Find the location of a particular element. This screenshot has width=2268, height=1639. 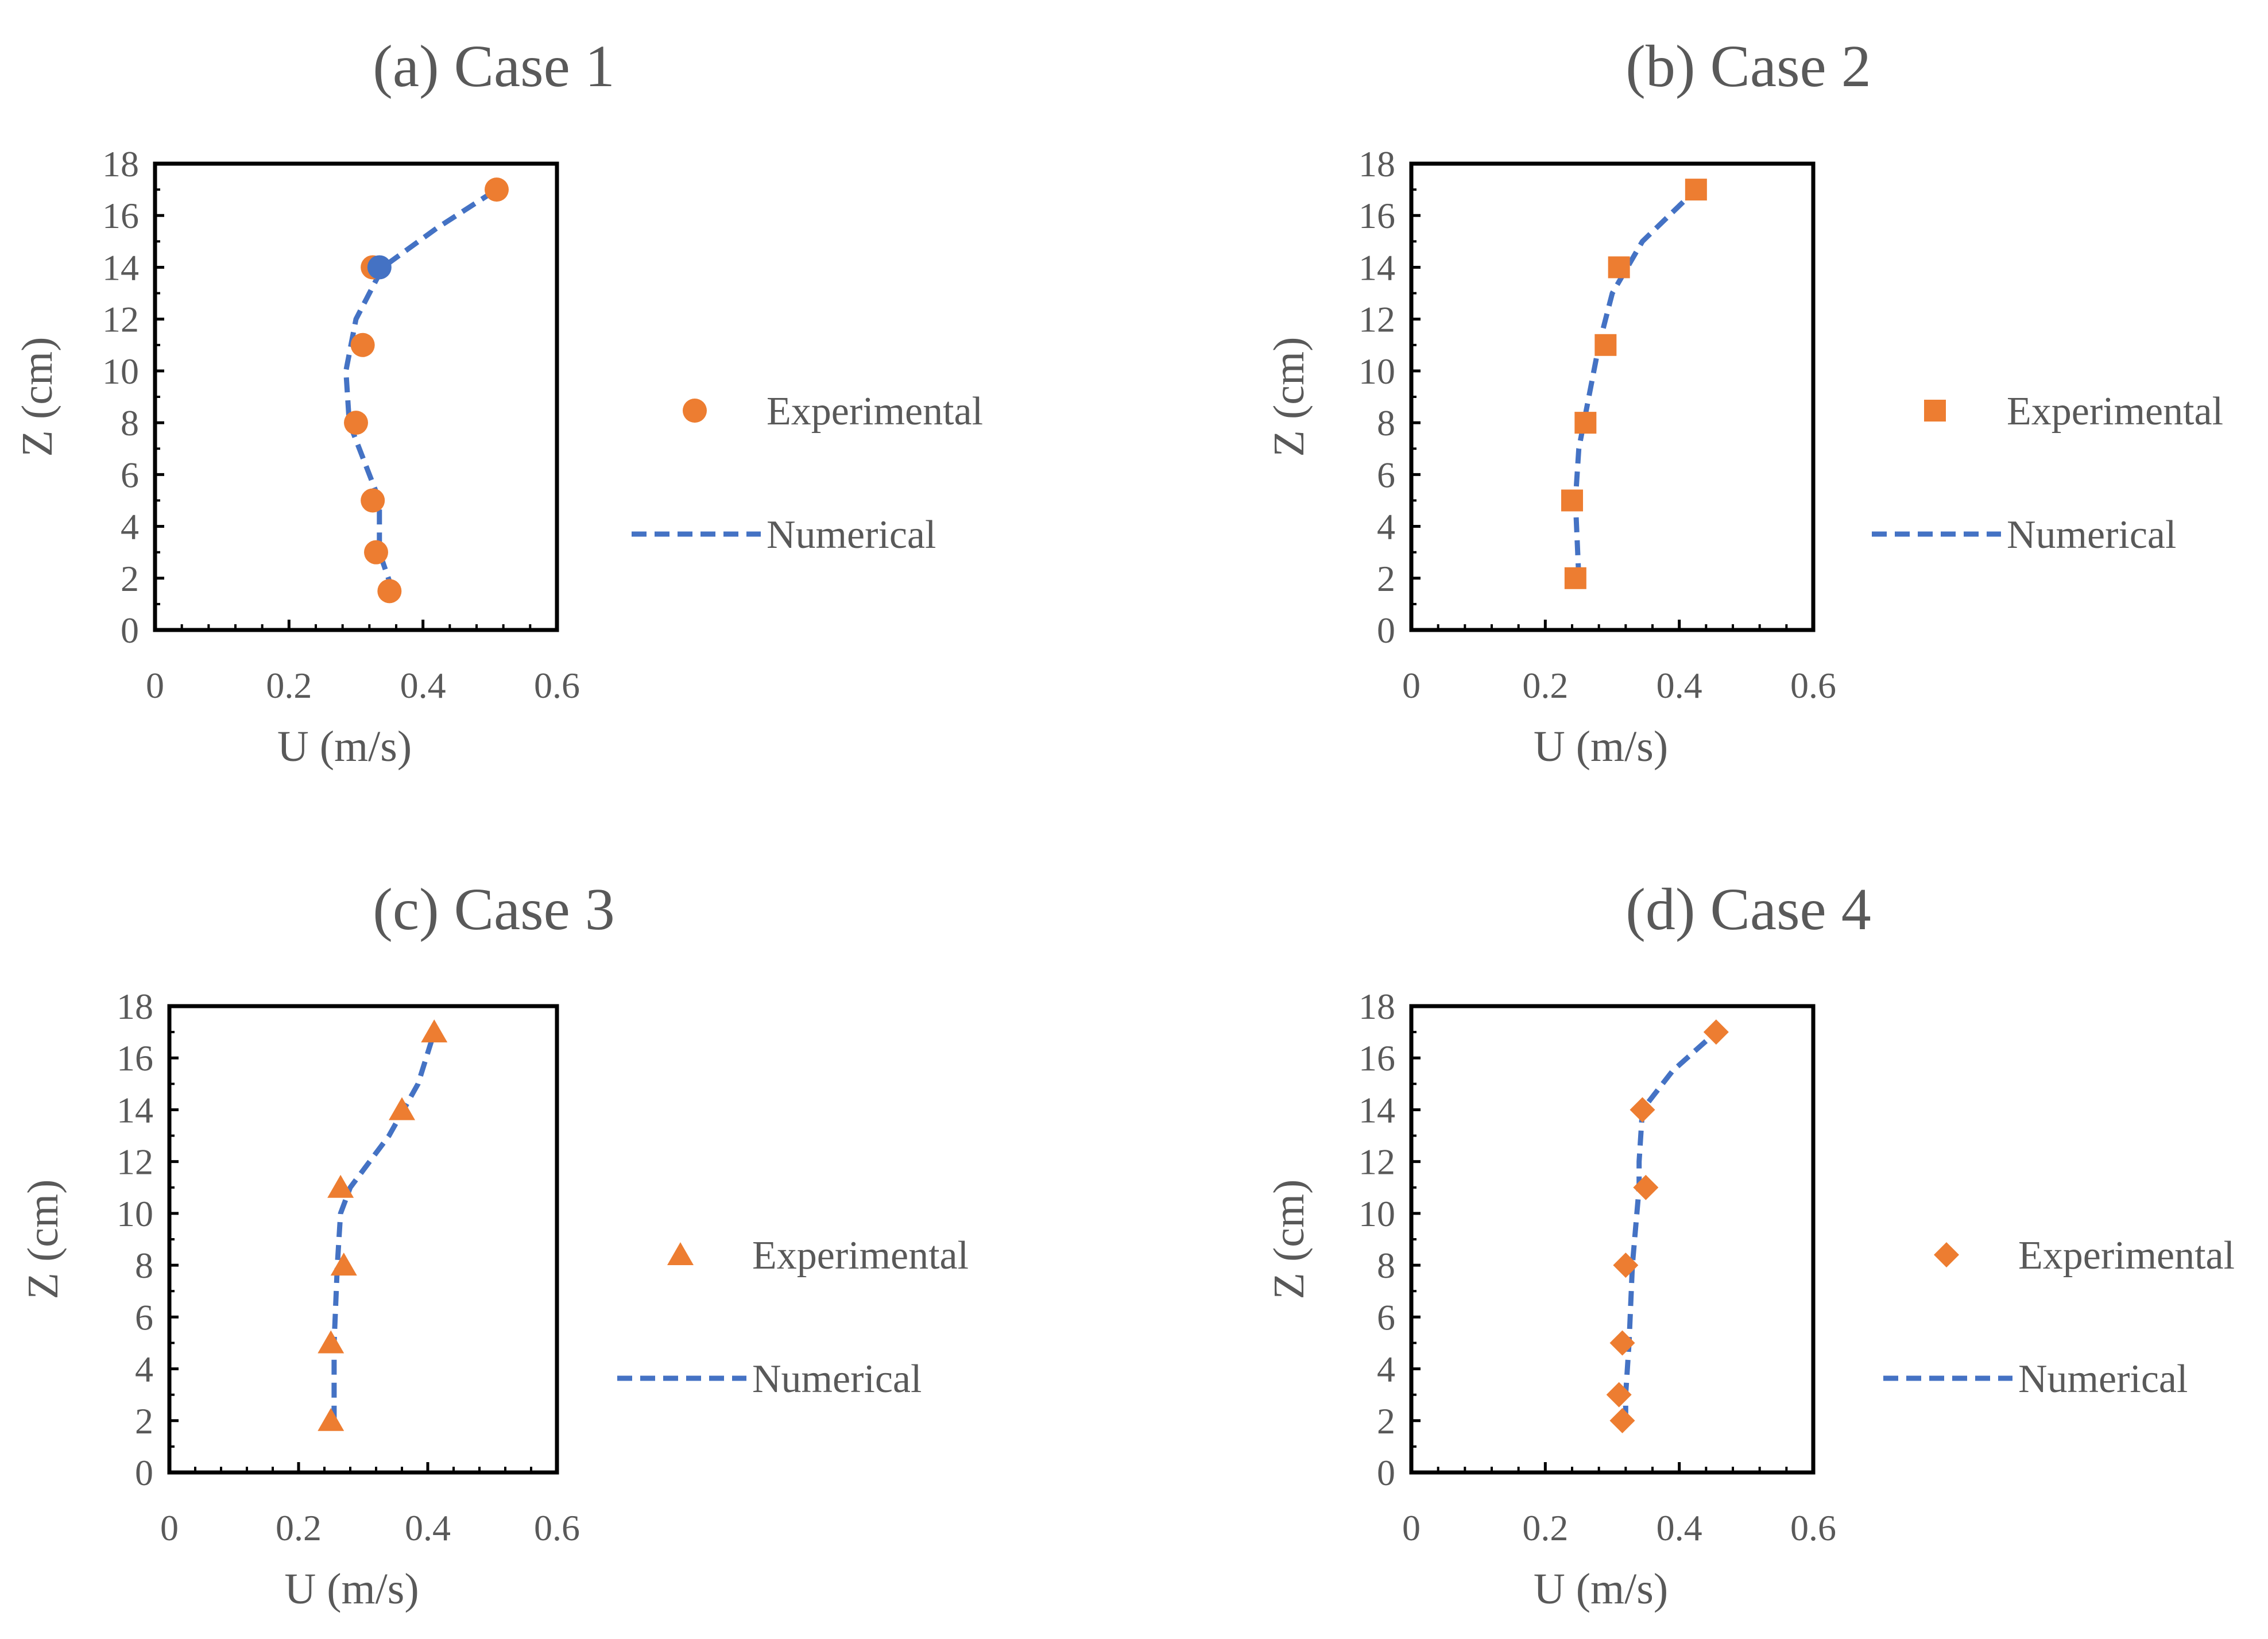

y-tick-label: 2 is located at coordinates (1386, 578).